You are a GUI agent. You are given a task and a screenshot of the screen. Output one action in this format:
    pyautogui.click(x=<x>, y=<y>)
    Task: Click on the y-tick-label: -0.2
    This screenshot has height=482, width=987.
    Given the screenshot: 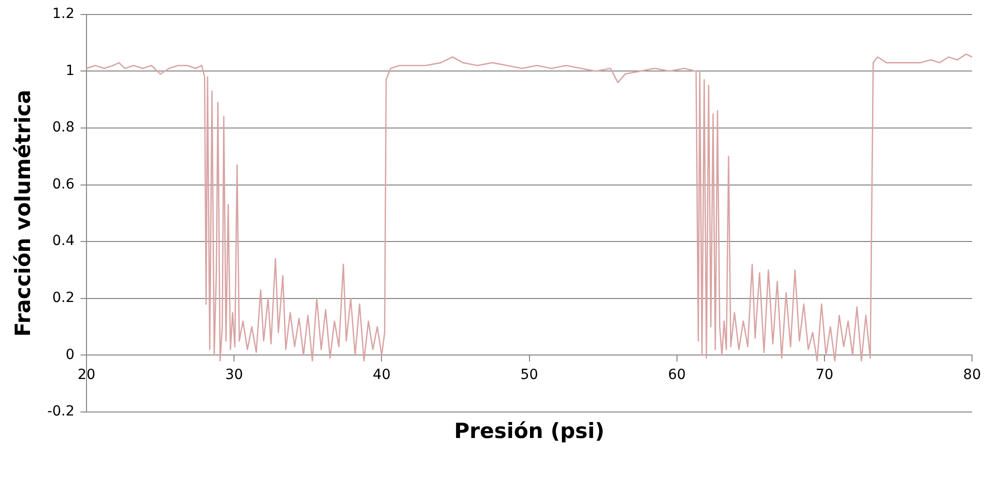 What is the action you would take?
    pyautogui.click(x=61, y=412)
    